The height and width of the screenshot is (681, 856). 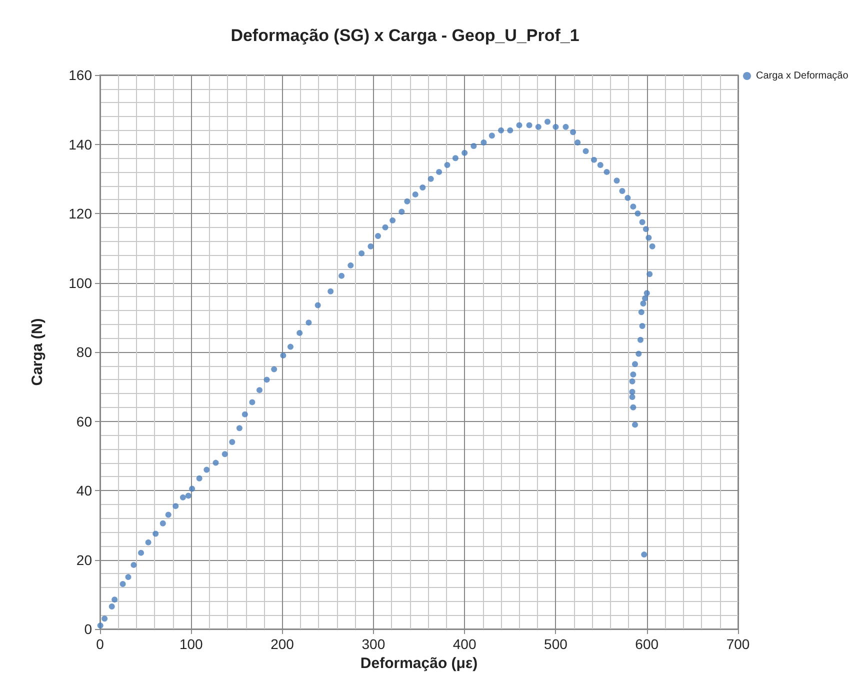 I want to click on legend-label: Carga x Deformação, so click(x=802, y=76).